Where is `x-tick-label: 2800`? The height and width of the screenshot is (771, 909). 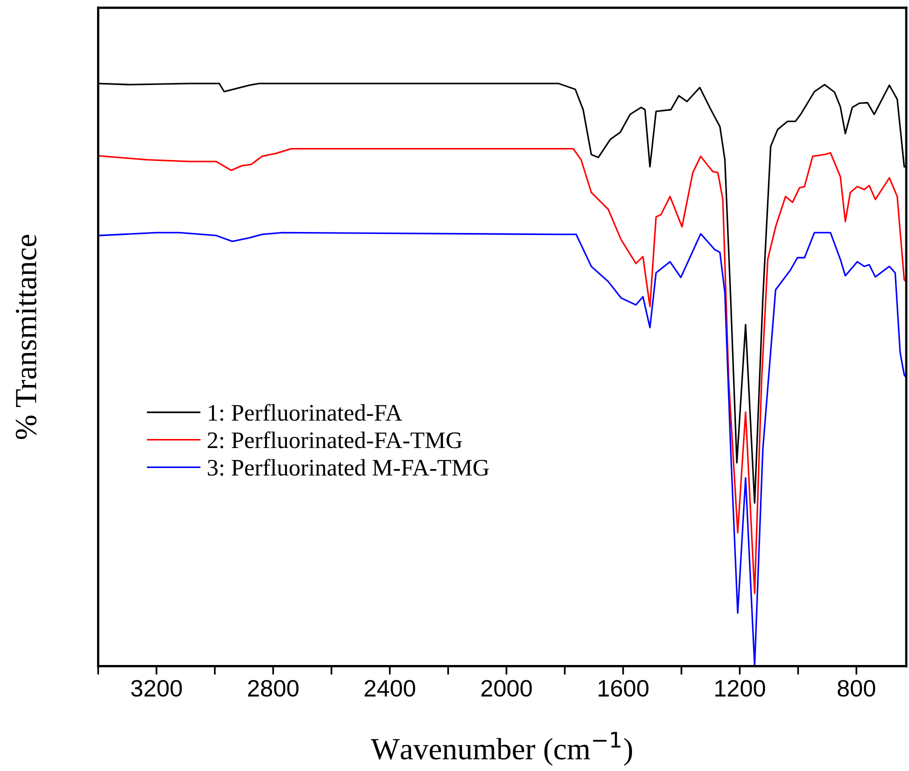
x-tick-label: 2800 is located at coordinates (273, 688).